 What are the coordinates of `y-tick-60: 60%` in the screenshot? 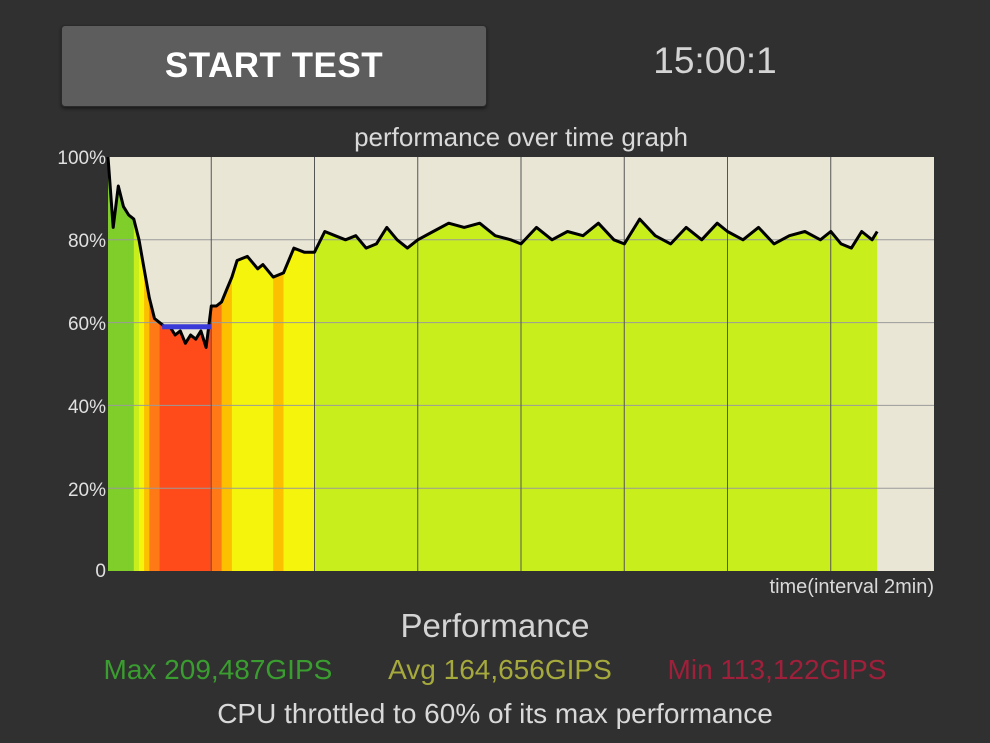 It's located at (87, 324).